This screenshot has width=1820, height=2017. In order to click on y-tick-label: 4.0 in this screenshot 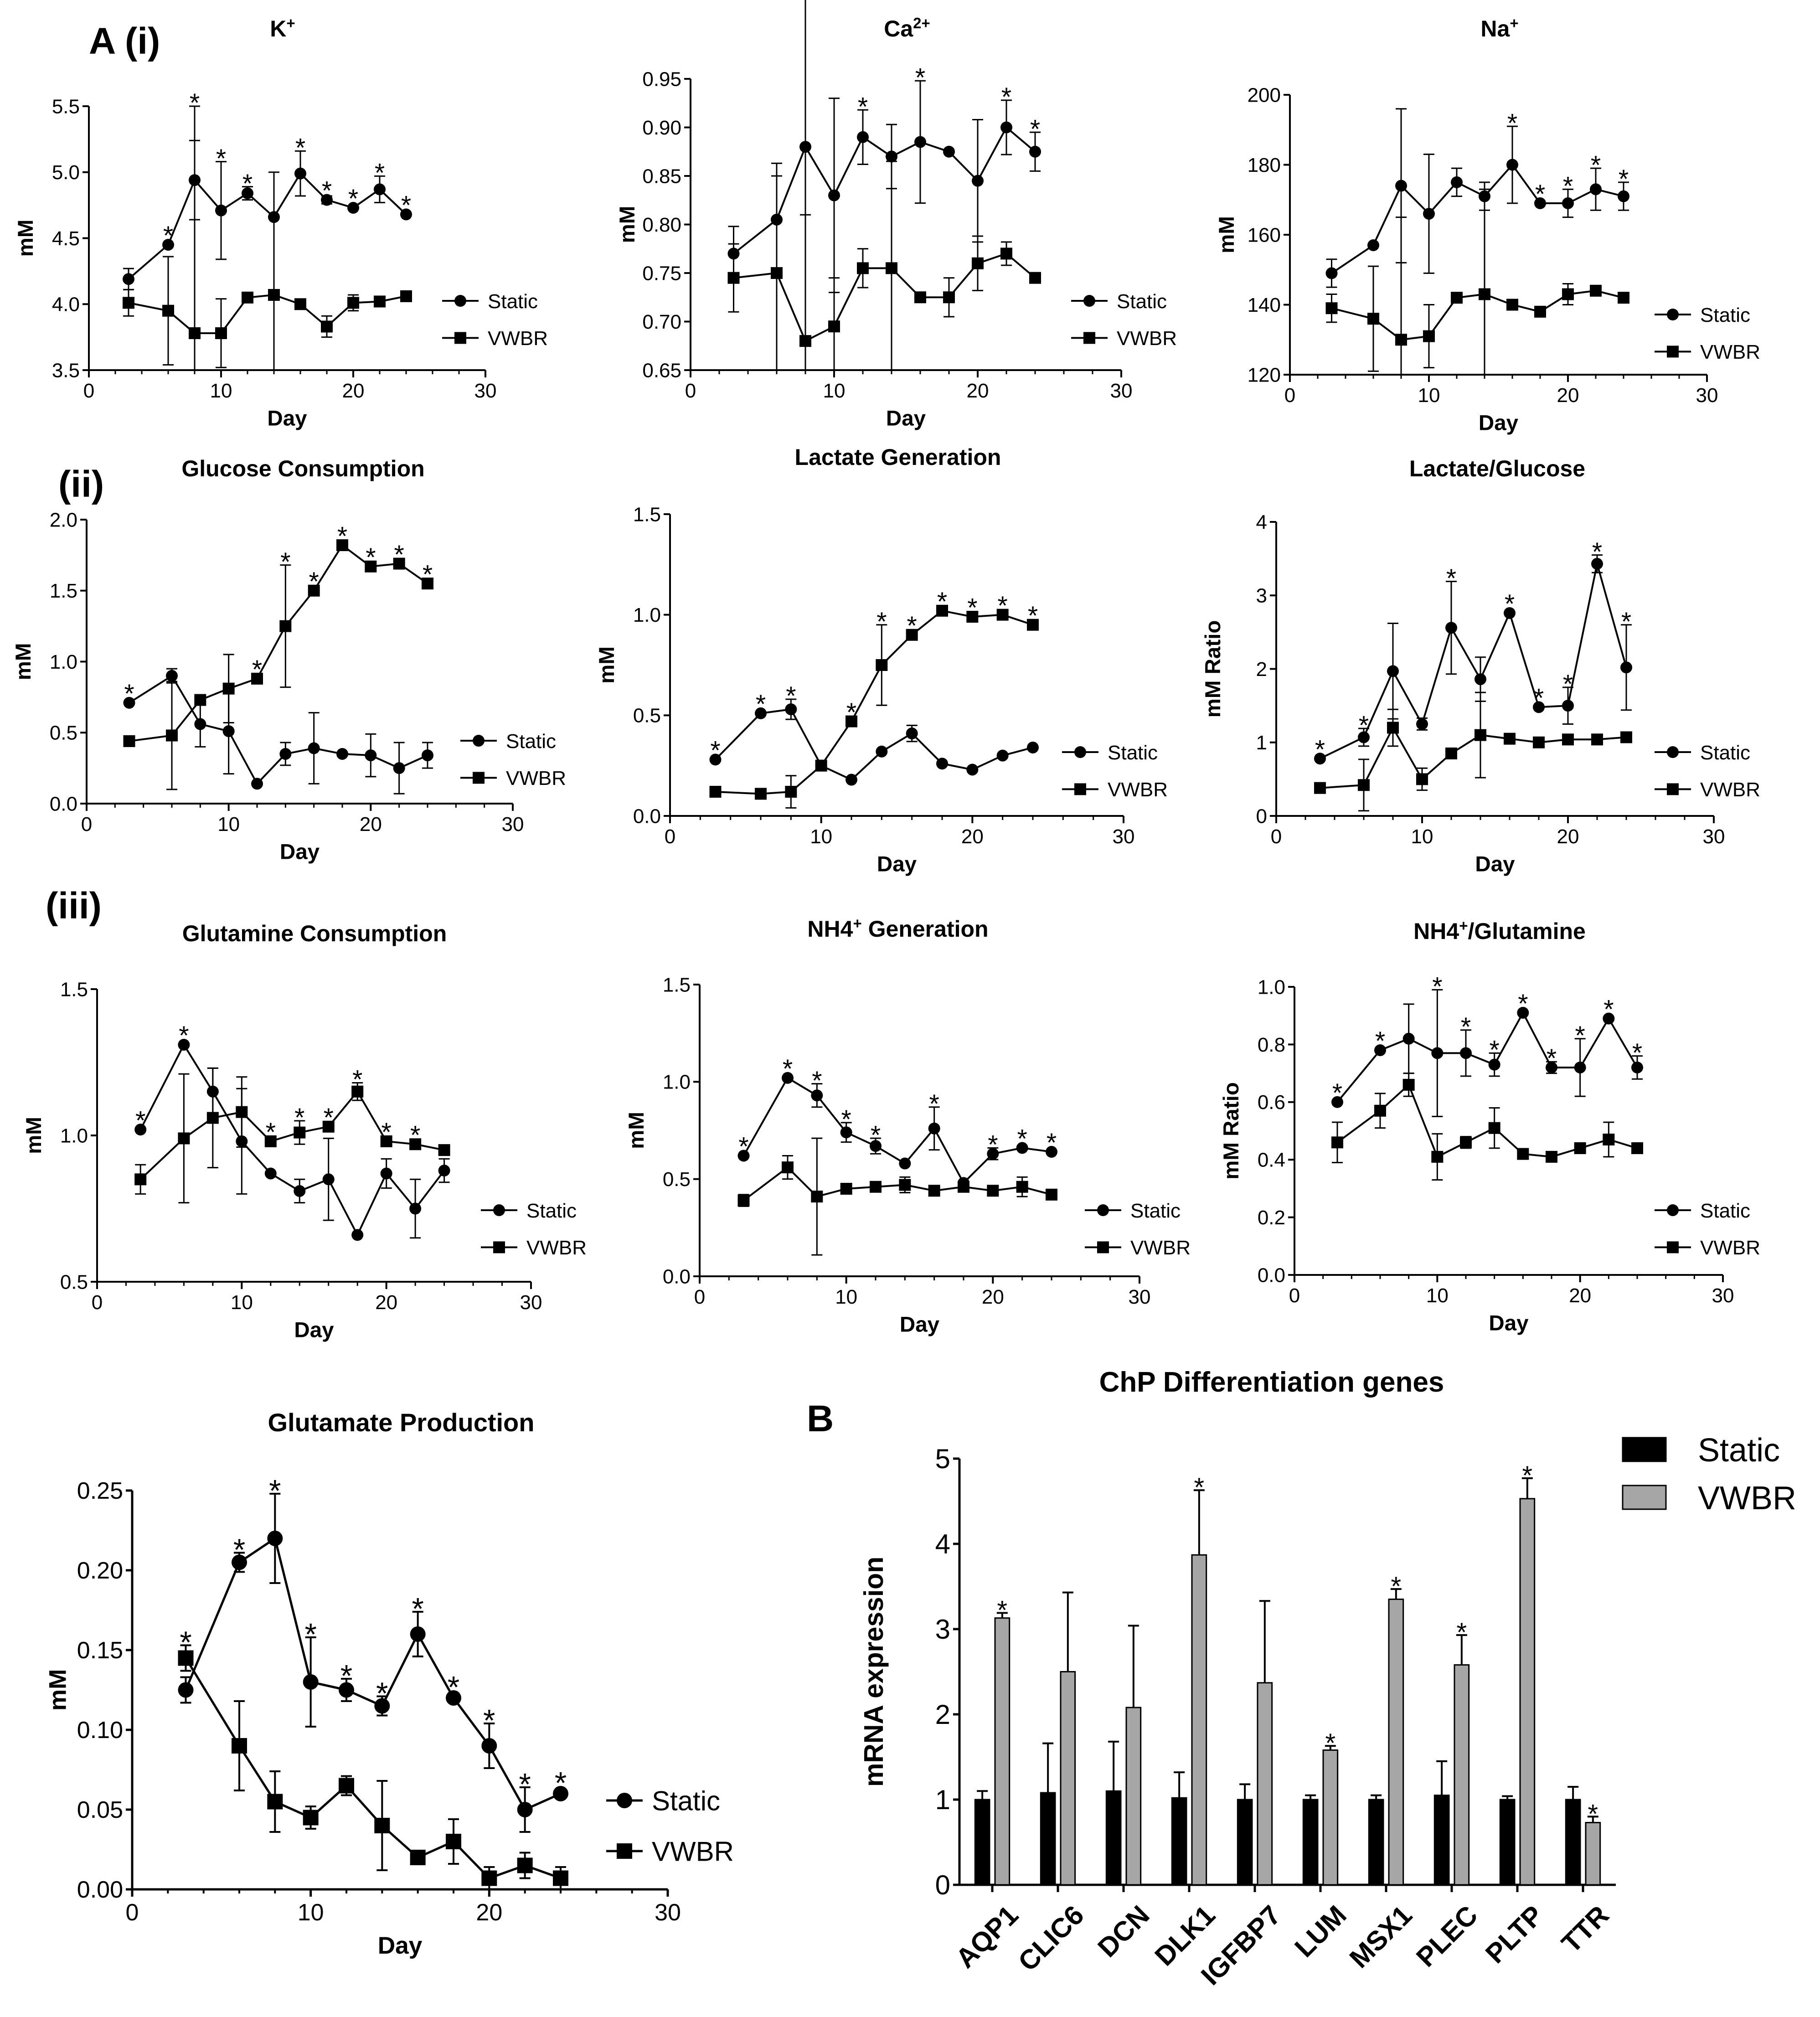, I will do `click(66, 305)`.